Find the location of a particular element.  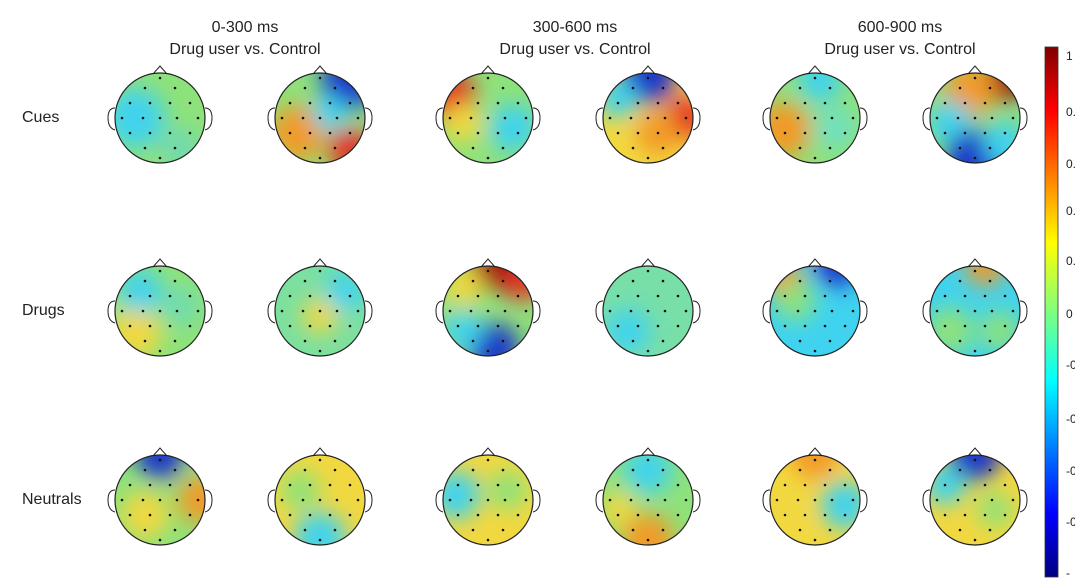

head-outline is located at coordinates (648, 500).